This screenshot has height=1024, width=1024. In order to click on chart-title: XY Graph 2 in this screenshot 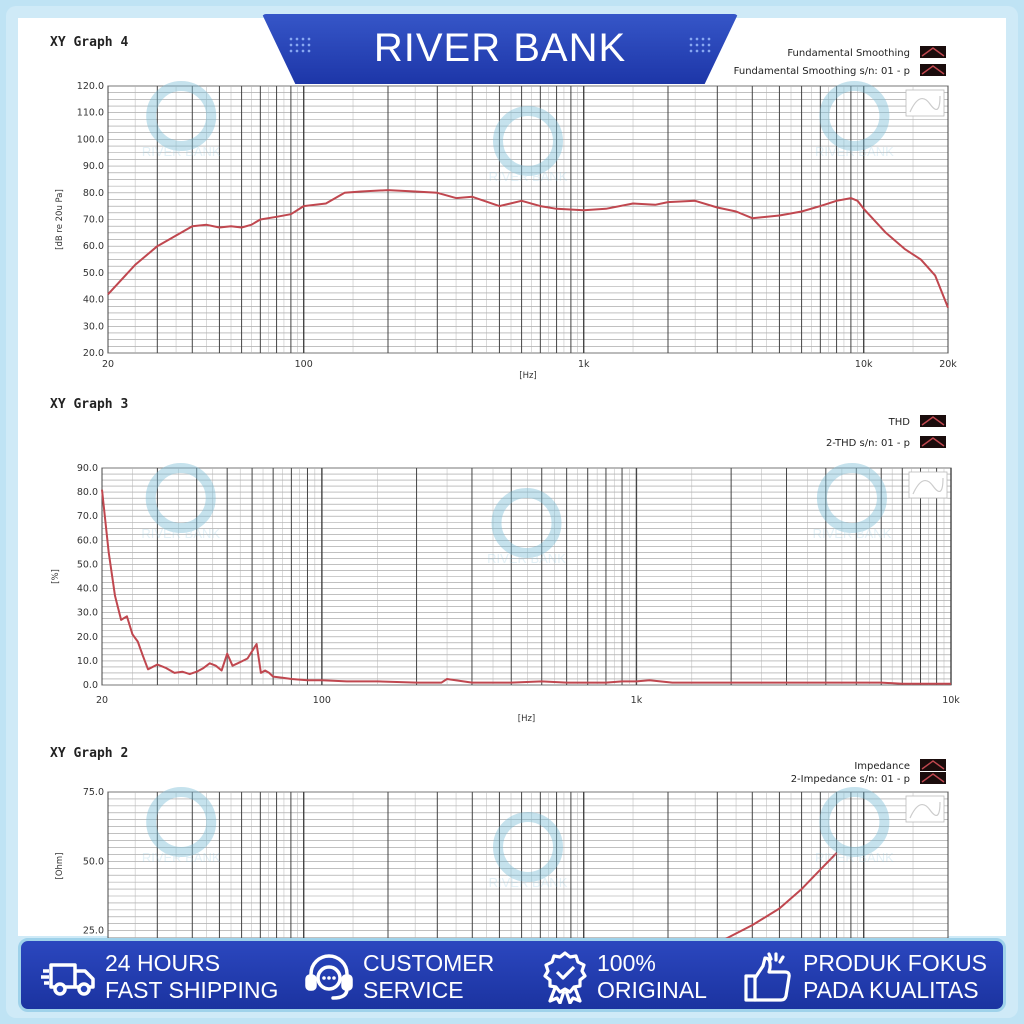, I will do `click(89, 753)`.